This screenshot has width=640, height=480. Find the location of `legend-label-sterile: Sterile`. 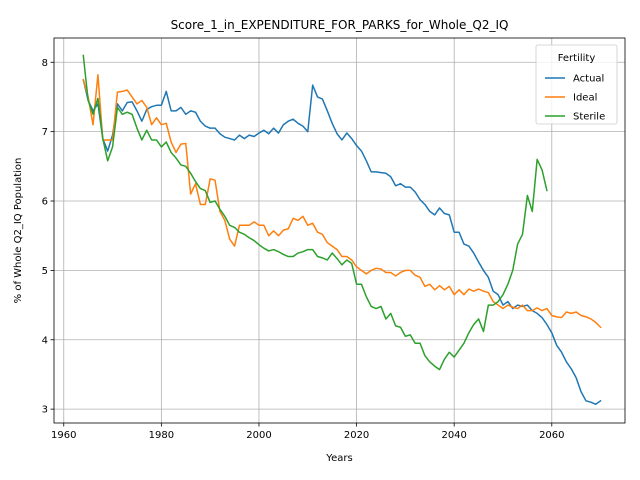

legend-label-sterile: Sterile is located at coordinates (589, 117).